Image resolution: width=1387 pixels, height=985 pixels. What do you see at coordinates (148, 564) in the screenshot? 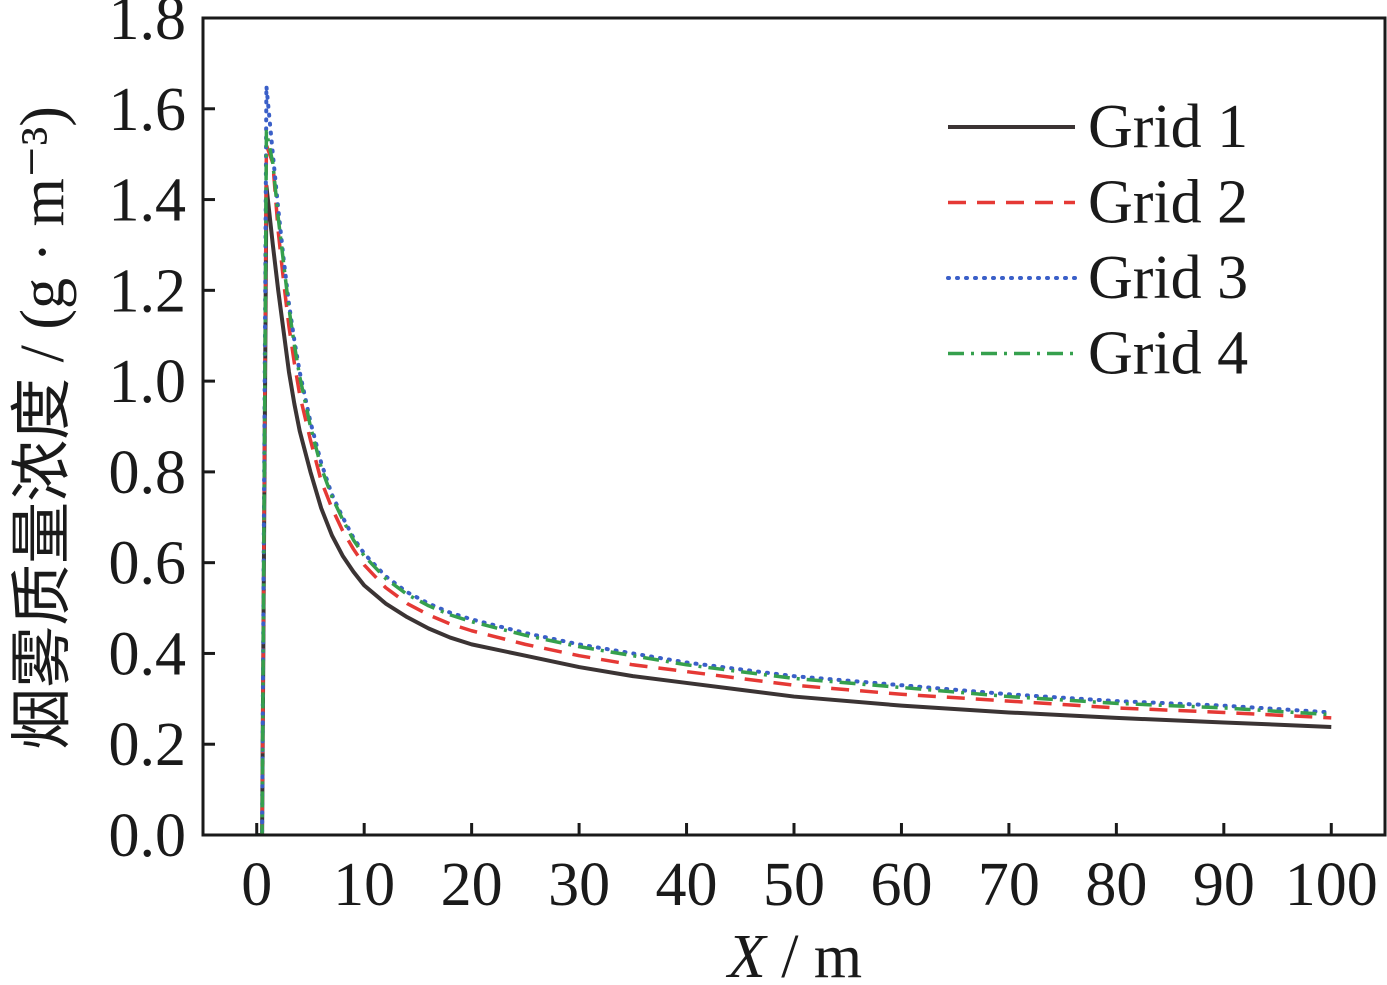
I see `y-tick-label: 0.6` at bounding box center [148, 564].